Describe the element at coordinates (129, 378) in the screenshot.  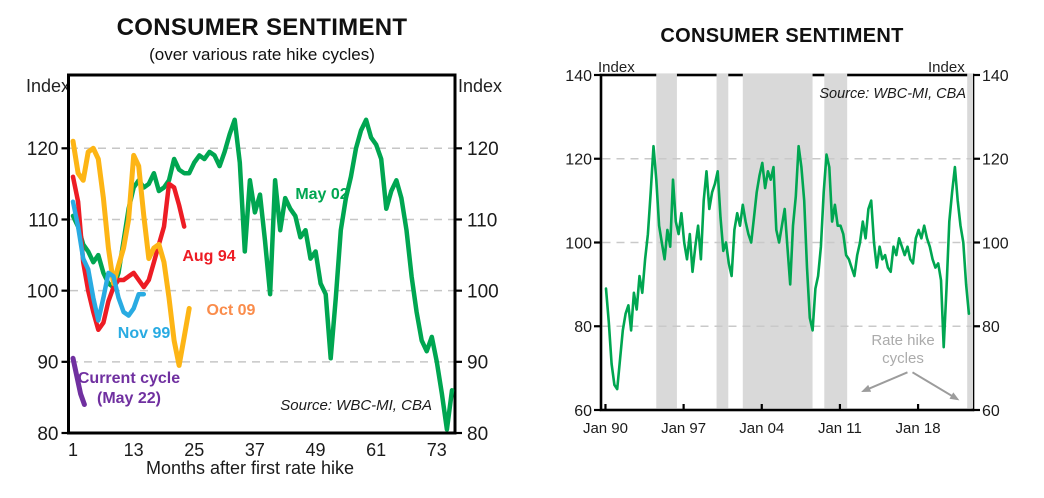
I see `series-label-current-cycle-line1: Current cycle` at that location.